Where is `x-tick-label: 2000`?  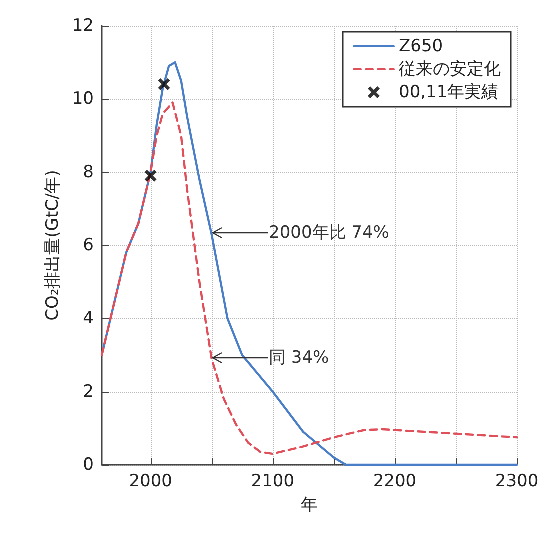
x-tick-label: 2000 is located at coordinates (150, 482).